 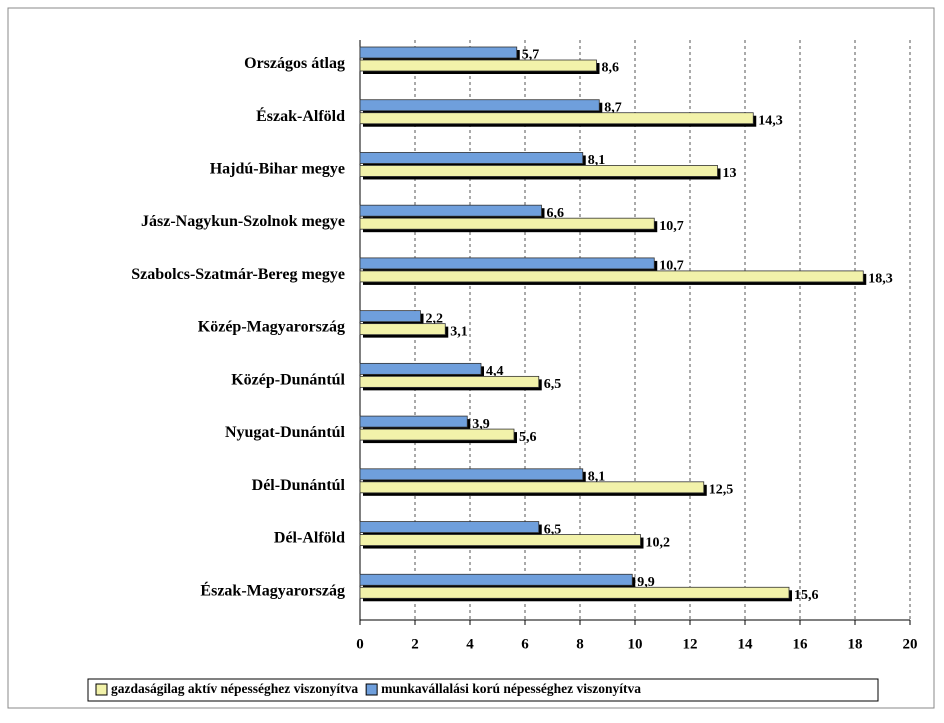 I want to click on x-tick-label: 12, so click(x=690, y=644).